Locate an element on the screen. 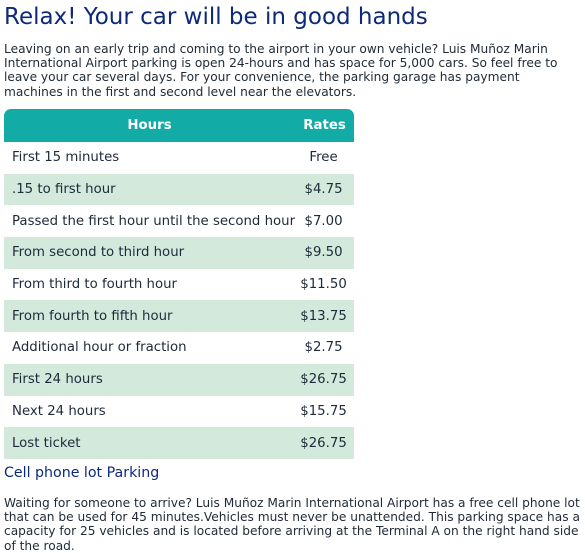  table-row: First 24 hours $26.75 is located at coordinates (179, 379).